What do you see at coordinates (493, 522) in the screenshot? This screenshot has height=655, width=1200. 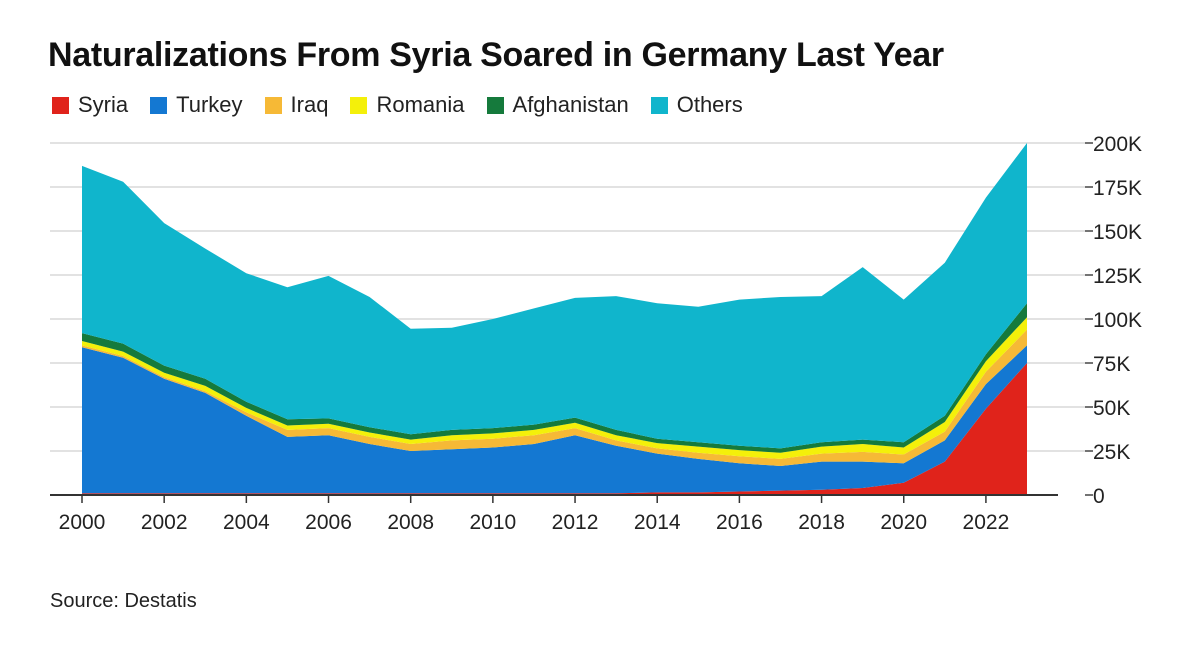 I see `x-tick-label: 2010` at bounding box center [493, 522].